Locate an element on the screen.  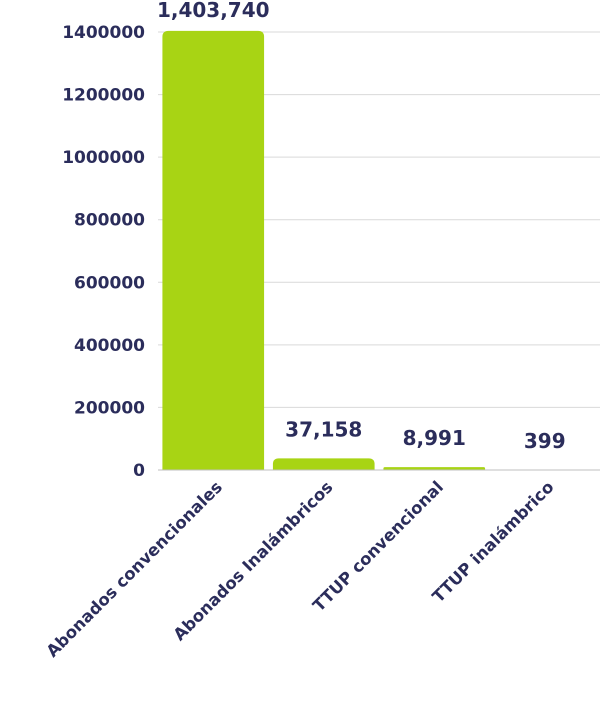
y-tick-label: 800000 is located at coordinates (109, 221).